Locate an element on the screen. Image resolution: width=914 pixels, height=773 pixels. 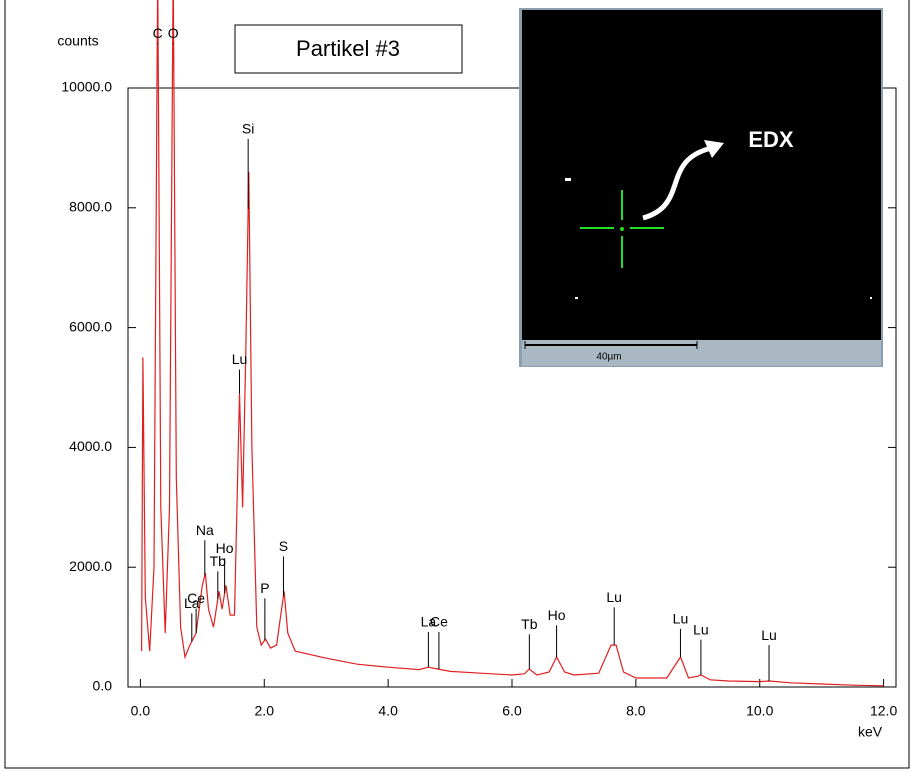
spot is located at coordinates (622, 229).